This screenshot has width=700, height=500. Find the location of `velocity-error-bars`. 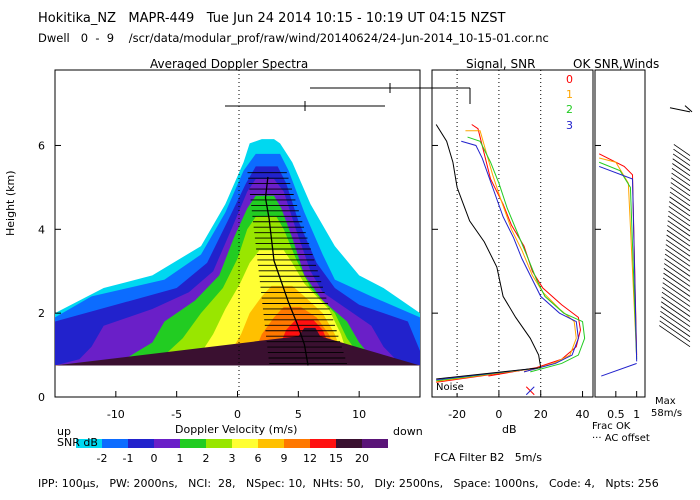

velocity-error-bars is located at coordinates (297, 268).